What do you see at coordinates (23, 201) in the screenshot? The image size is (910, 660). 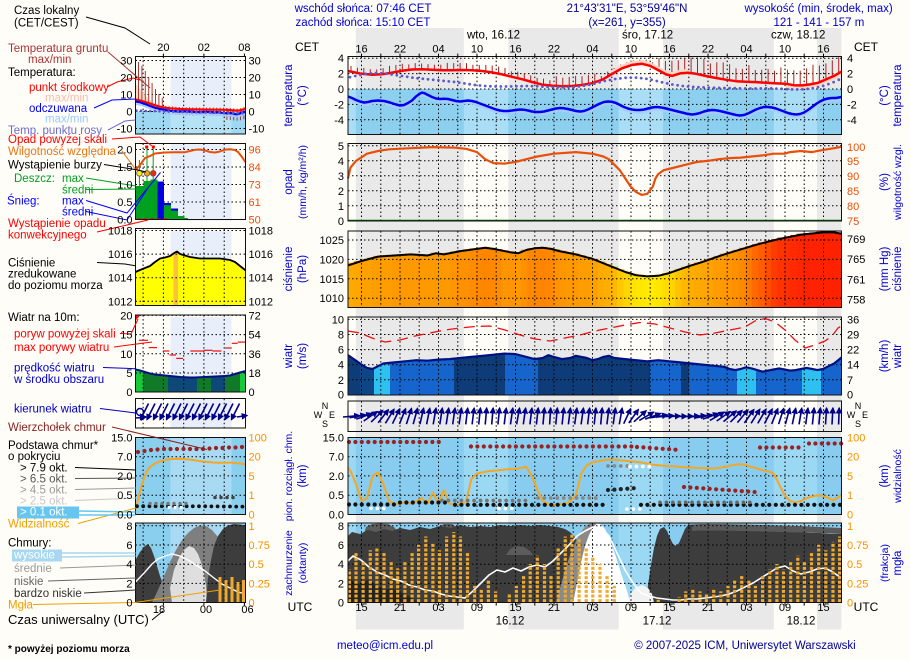 I see `svg-text: Śnieg:` at bounding box center [23, 201].